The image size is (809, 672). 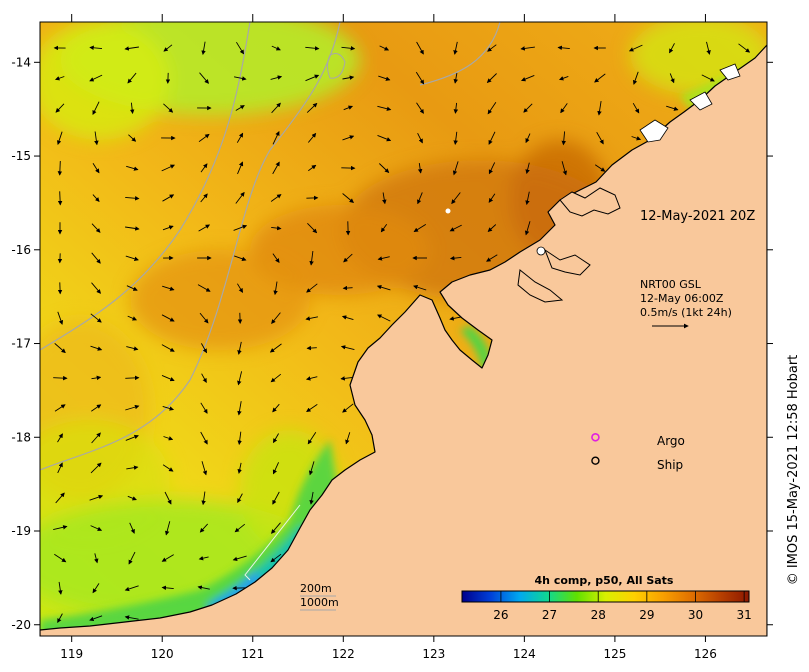 I want to click on colorbar-tick-label-3: 29, so click(x=646, y=615).